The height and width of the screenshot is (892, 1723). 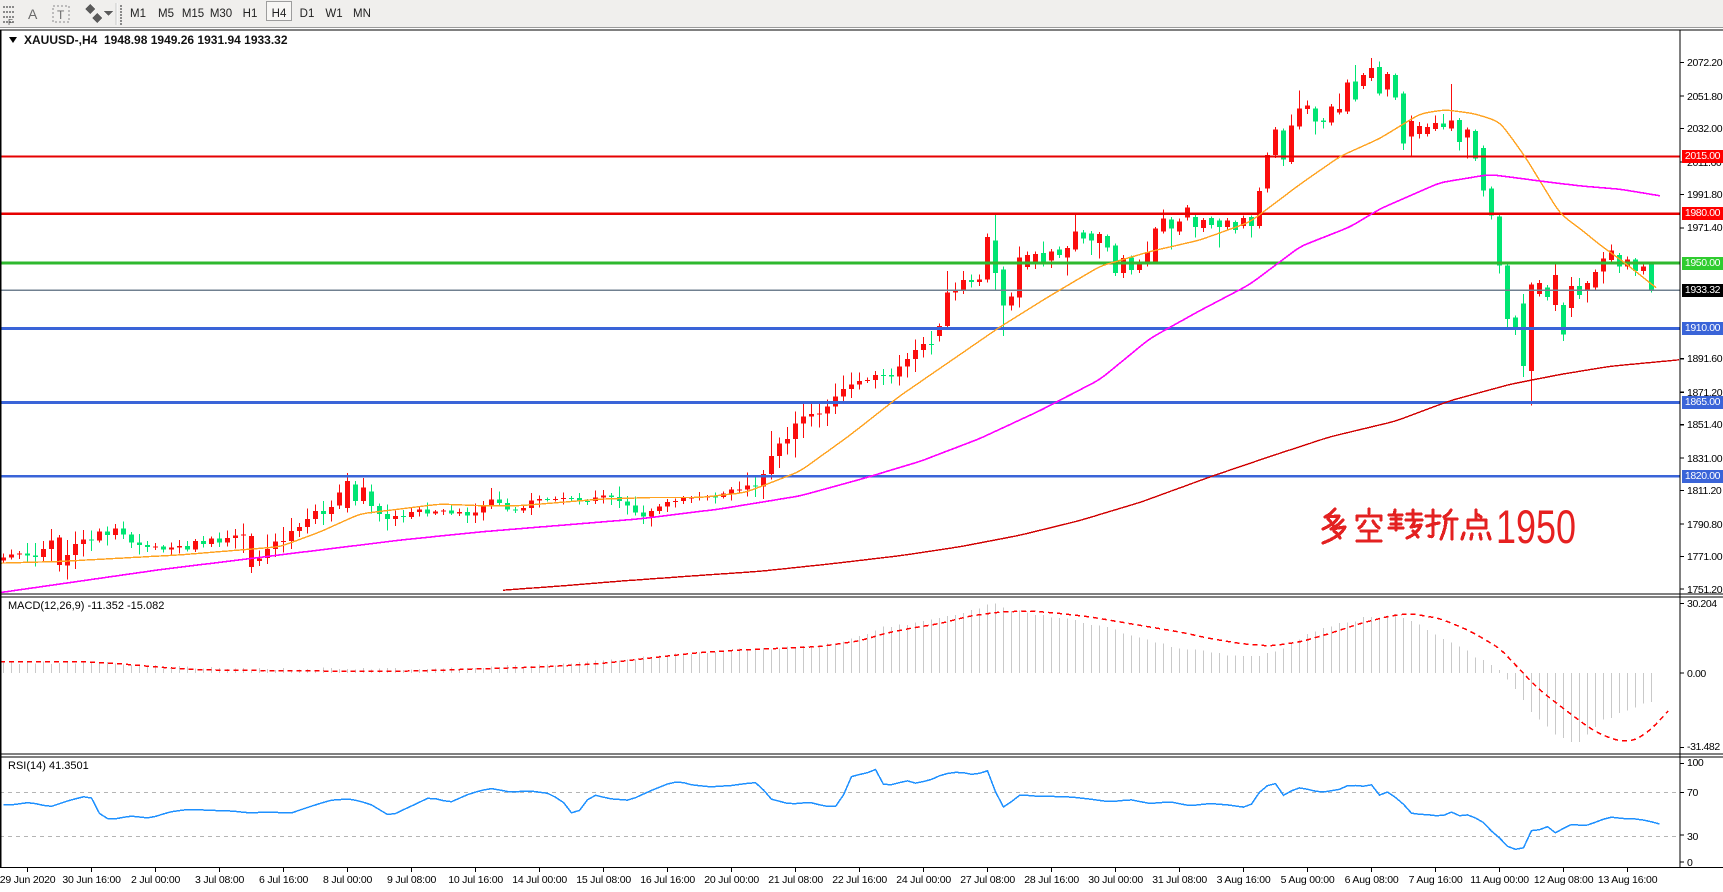 I want to click on svg-text: T, so click(x=61, y=15).